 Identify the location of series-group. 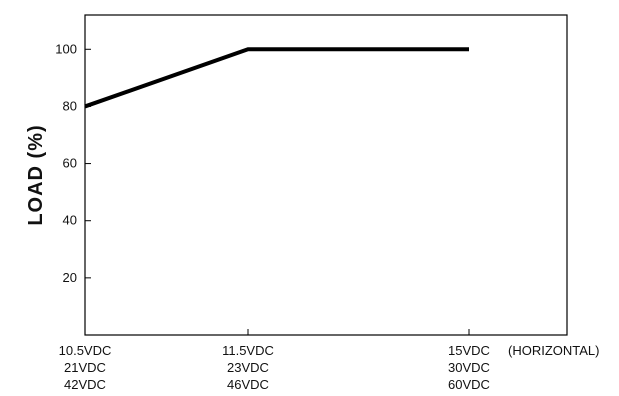
(277, 77).